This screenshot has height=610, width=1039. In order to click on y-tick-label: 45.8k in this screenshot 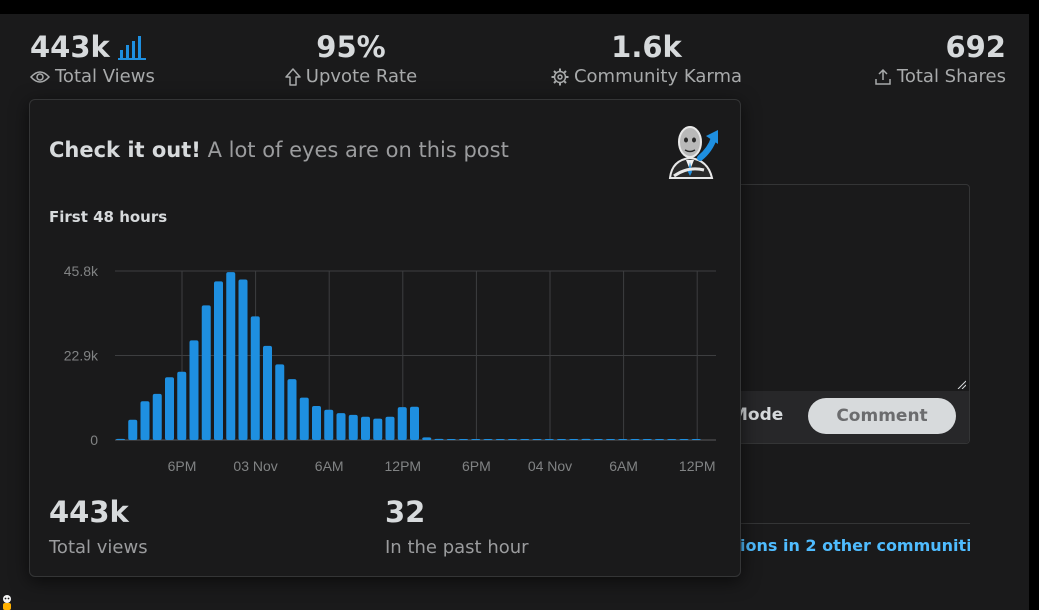, I will do `click(81, 271)`.